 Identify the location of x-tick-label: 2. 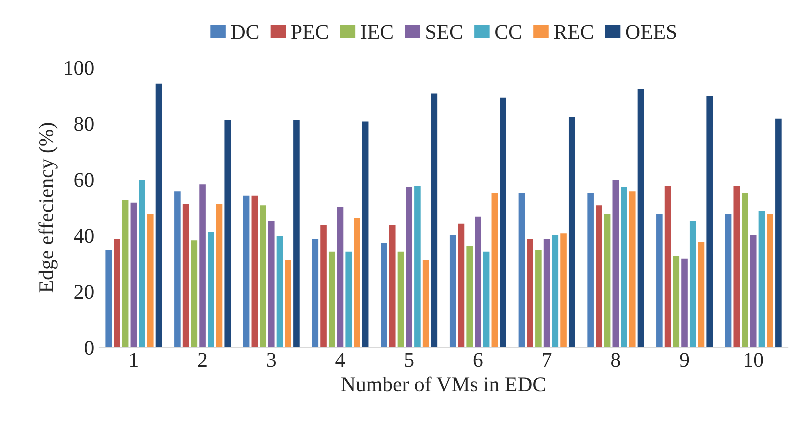
(202, 360).